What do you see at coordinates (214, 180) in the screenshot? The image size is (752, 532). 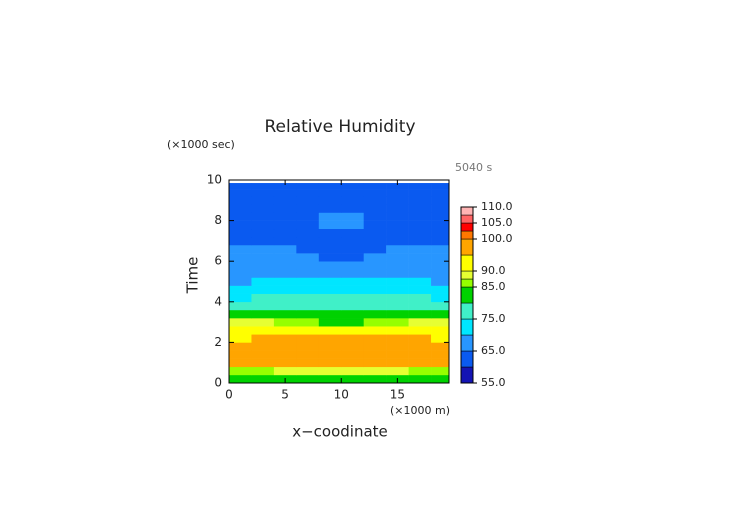 I see `y-tick-label: 10` at bounding box center [214, 180].